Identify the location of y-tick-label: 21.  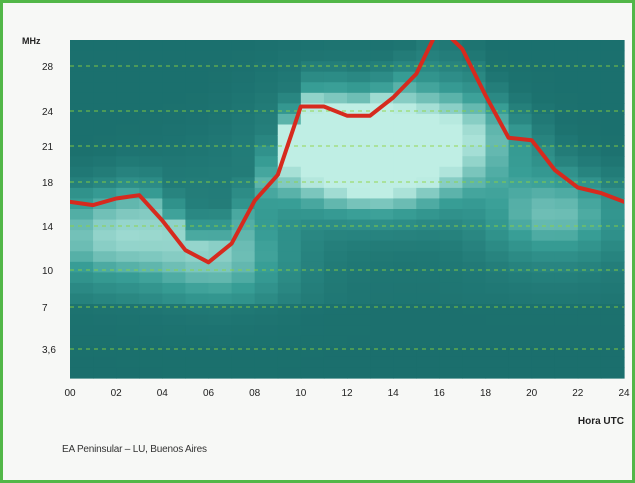
(48, 147).